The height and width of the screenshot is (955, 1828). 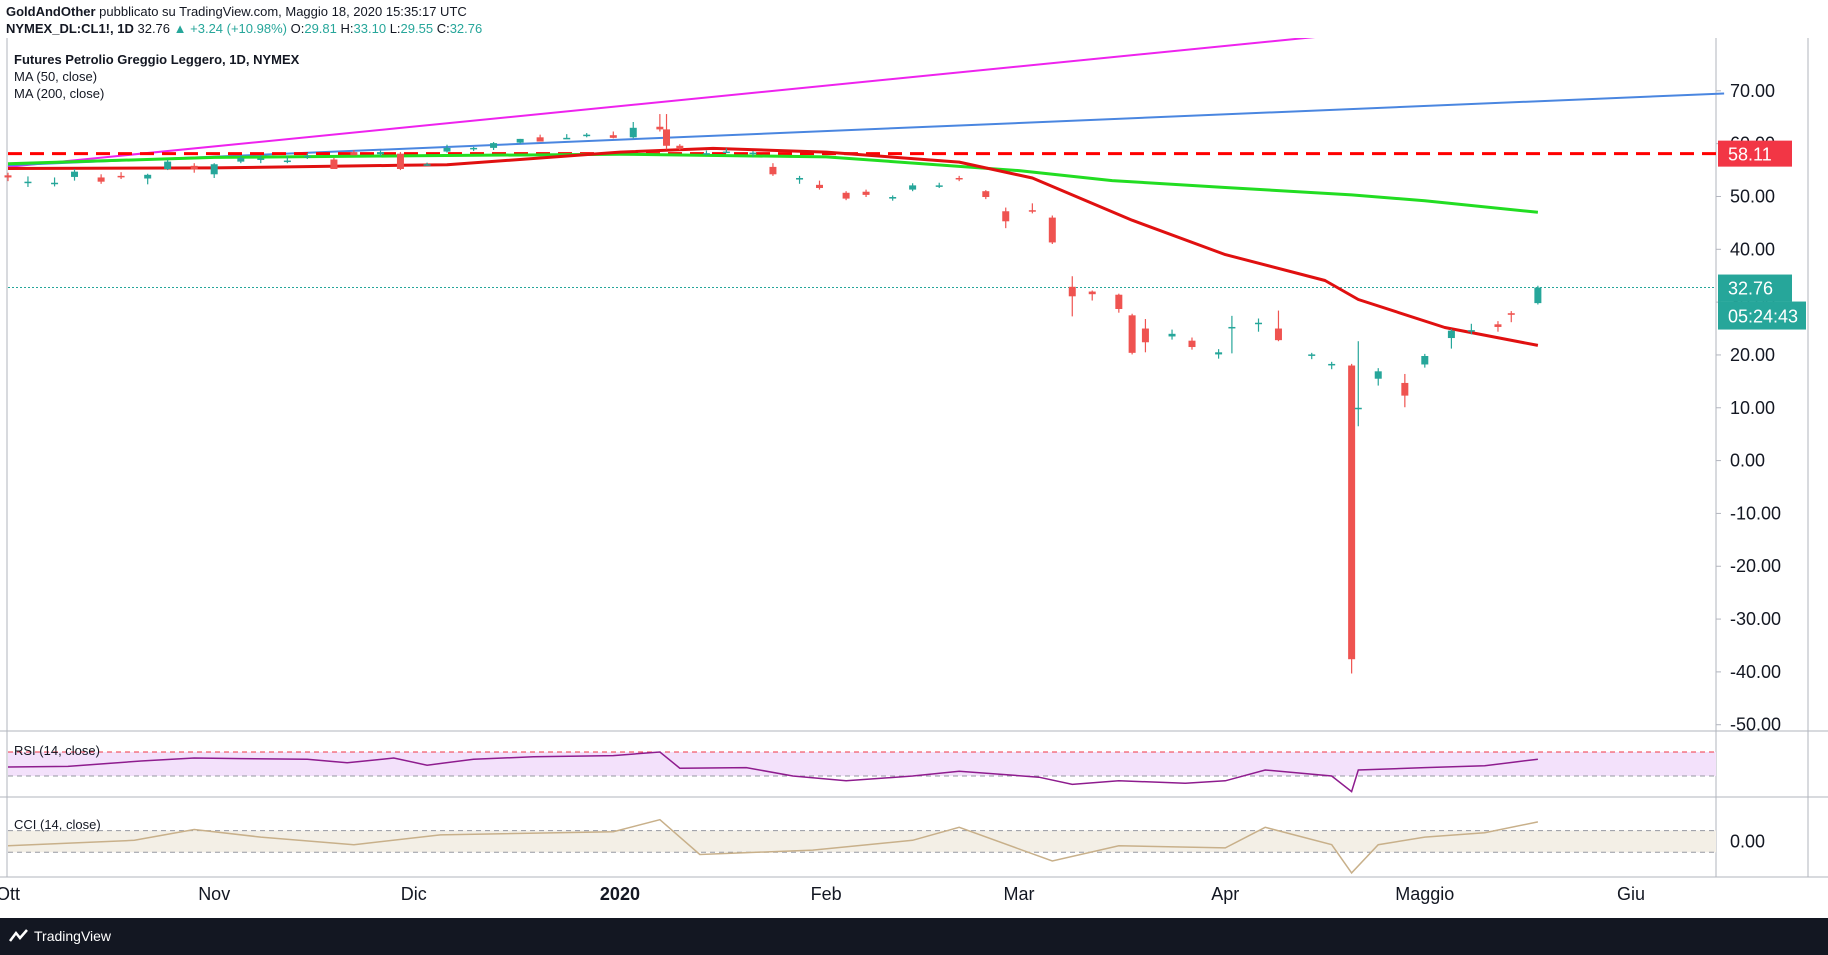 What do you see at coordinates (18, 935) in the screenshot?
I see `tradingview-logo-icon` at bounding box center [18, 935].